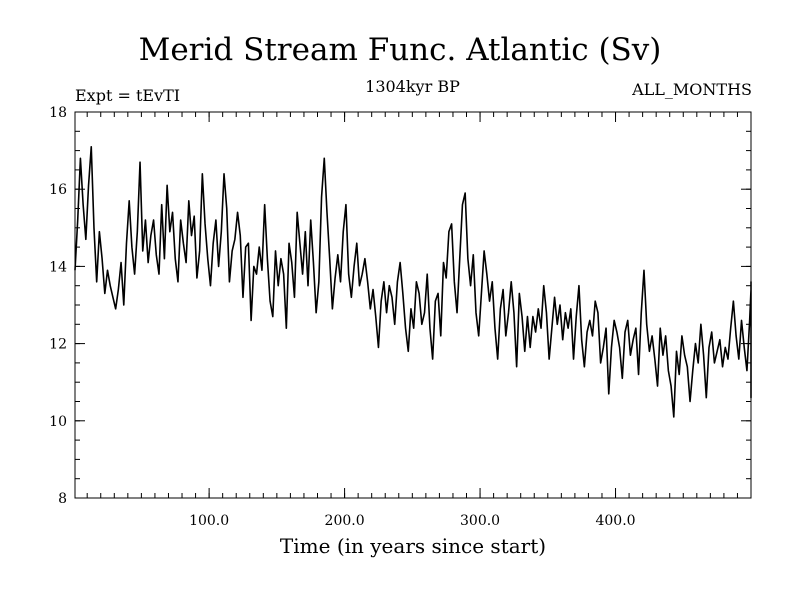  What do you see at coordinates (615, 521) in the screenshot?
I see `x-tick-label: 400.0` at bounding box center [615, 521].